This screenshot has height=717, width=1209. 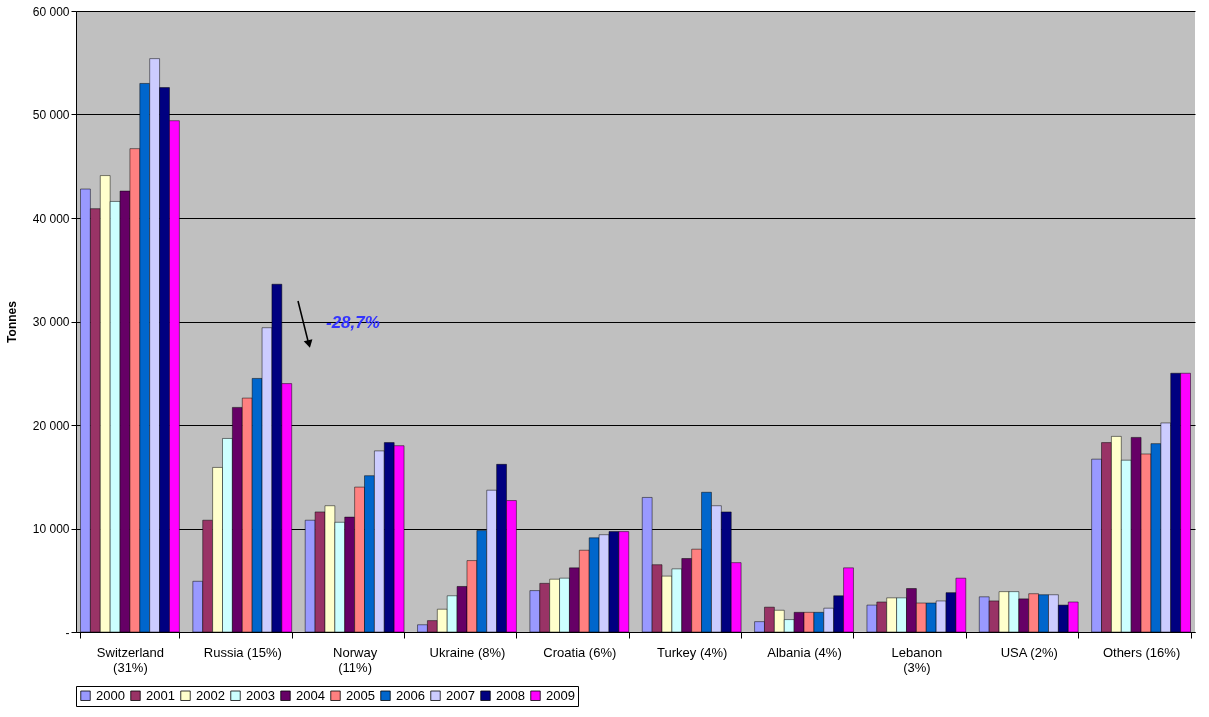 I want to click on legend-label: 2007, so click(x=460, y=695).